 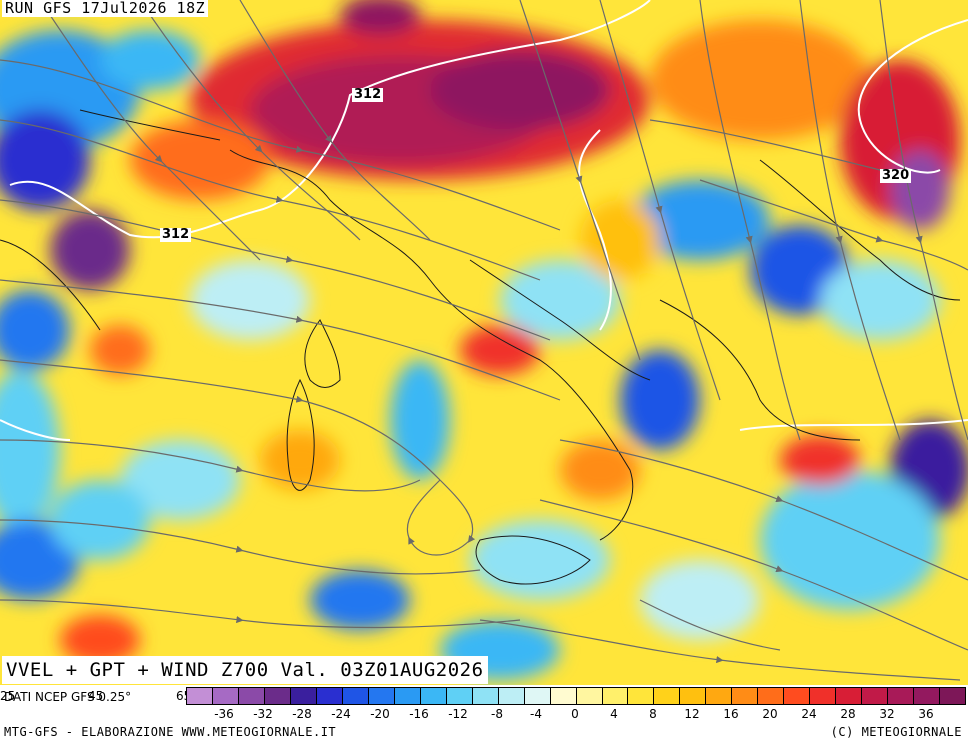 What do you see at coordinates (887, 714) in the screenshot?
I see `legend-tick-label: 32` at bounding box center [887, 714].